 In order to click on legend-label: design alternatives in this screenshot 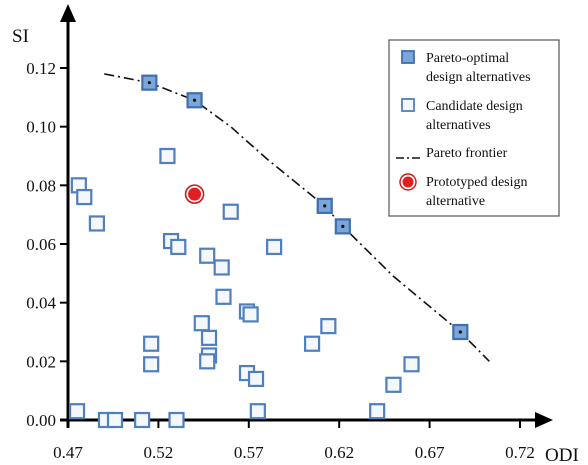, I will do `click(478, 77)`.